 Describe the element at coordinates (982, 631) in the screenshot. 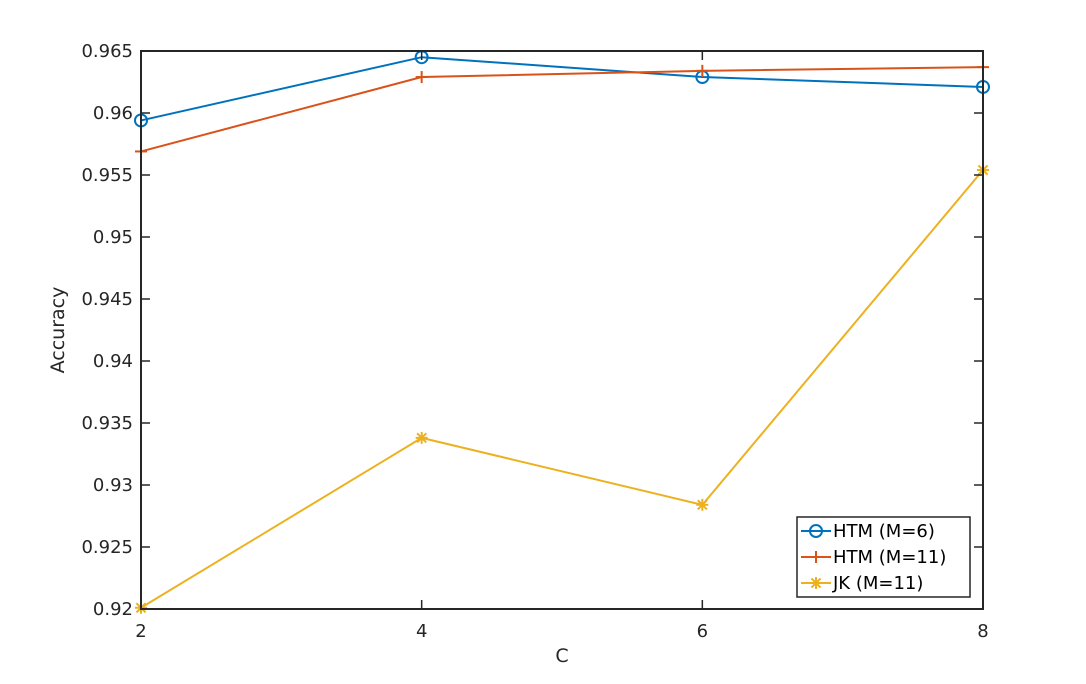

I see `x-tick-label: 8` at that location.